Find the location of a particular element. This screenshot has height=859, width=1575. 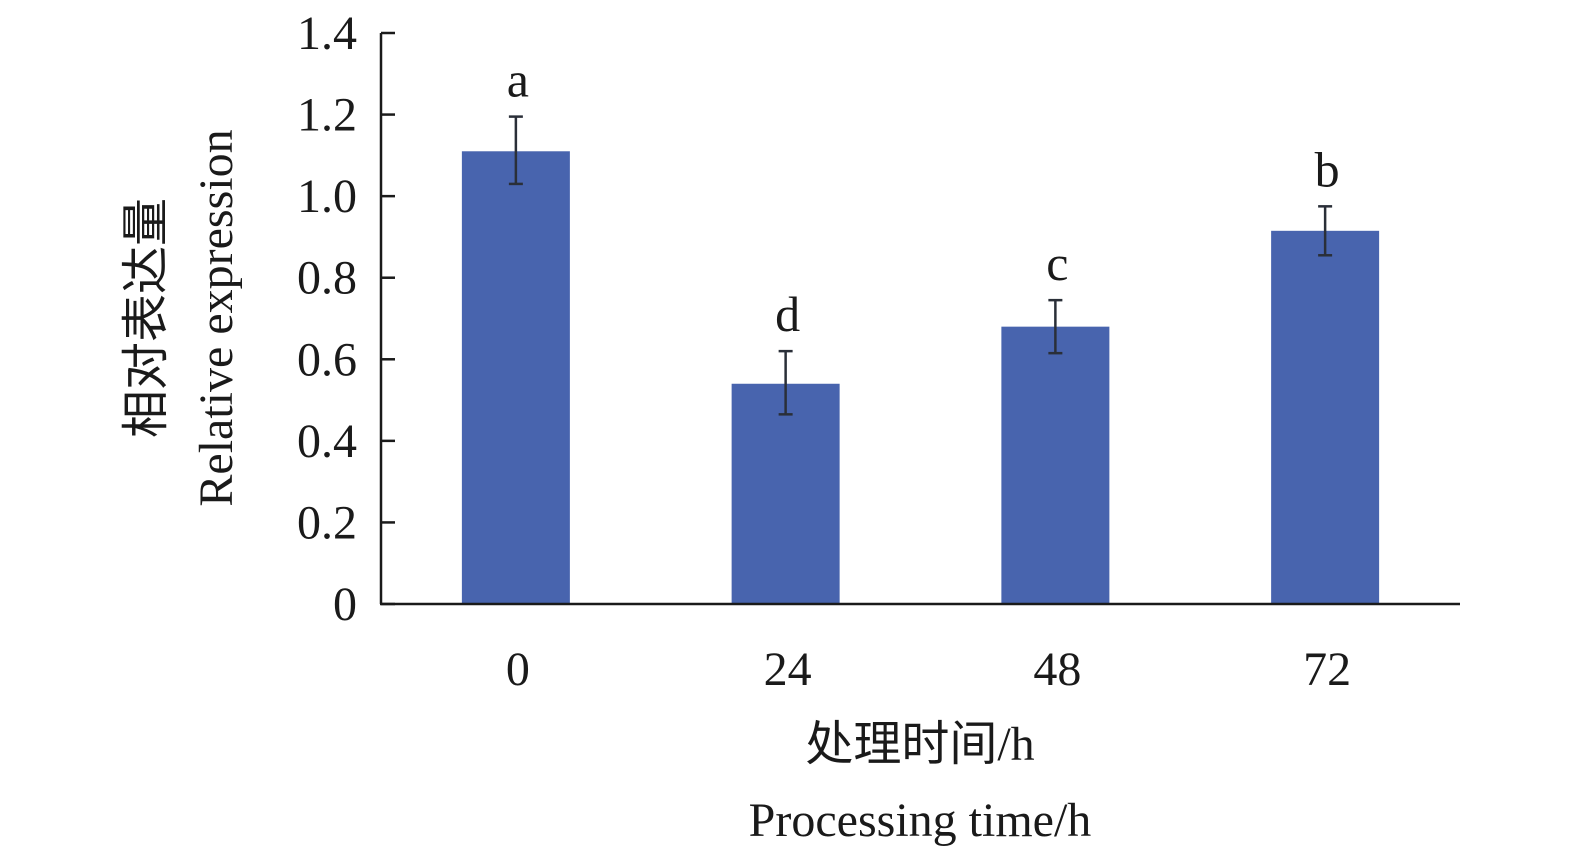

x-axis-tick-labels: 0 24 48 72 is located at coordinates (928, 669).